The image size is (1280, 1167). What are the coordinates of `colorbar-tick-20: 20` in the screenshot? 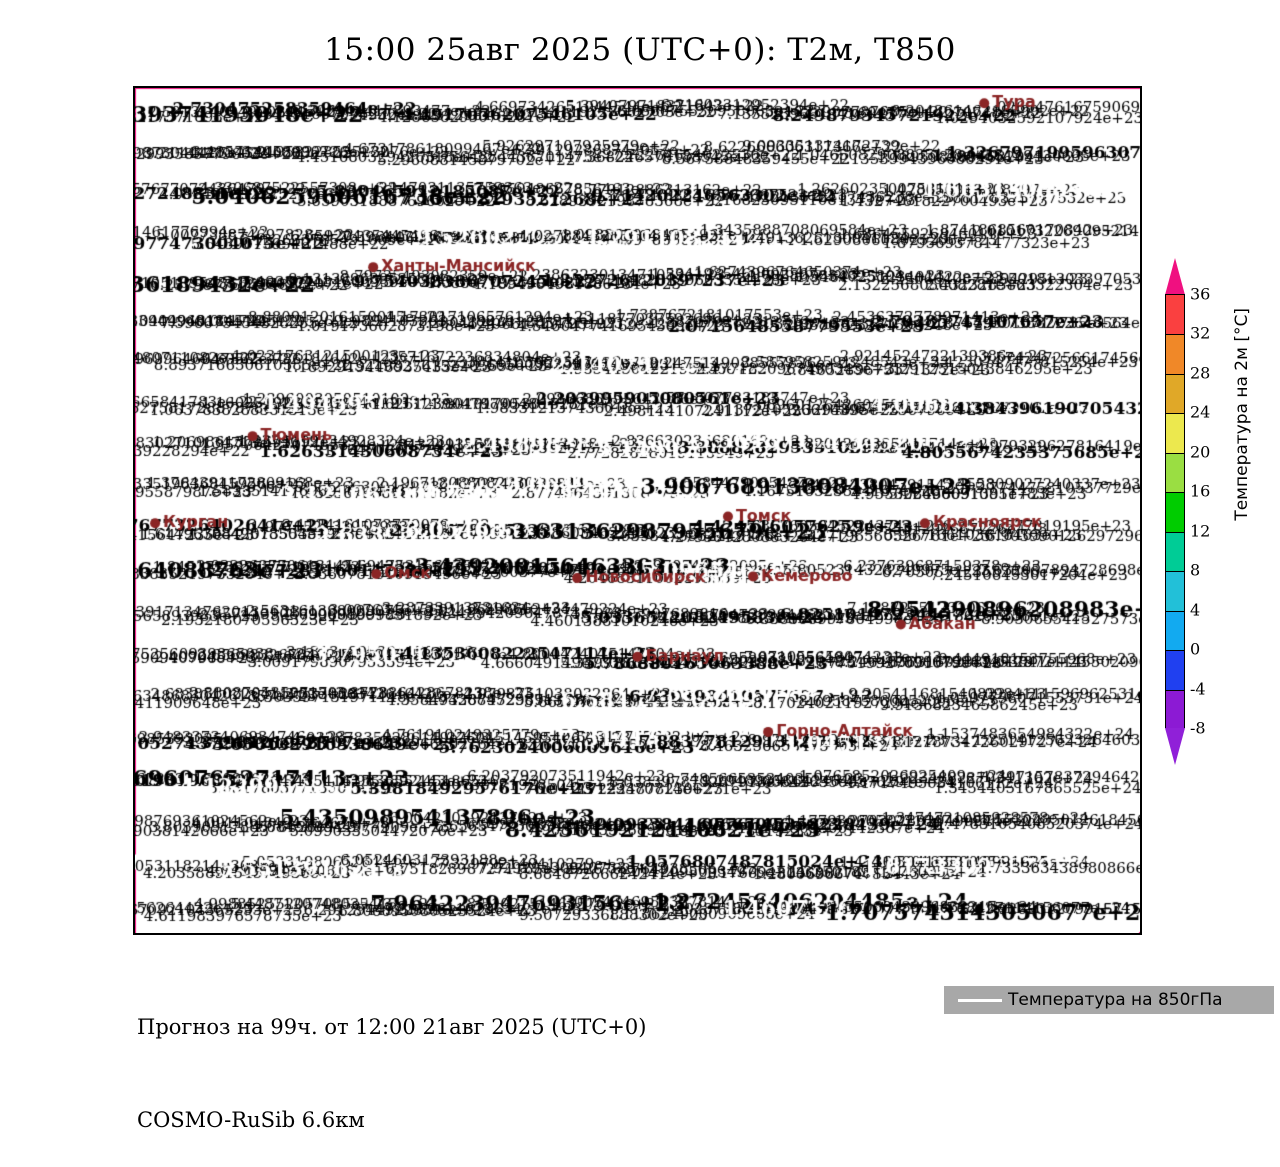 It's located at (1200, 452).